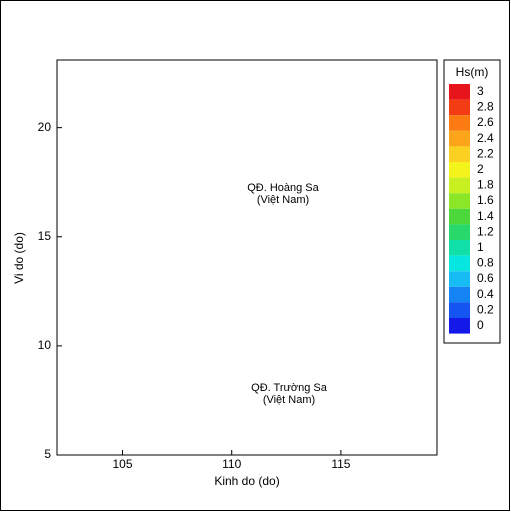 The height and width of the screenshot is (517, 511). Describe the element at coordinates (231, 464) in the screenshot. I see `x-tick-label: 110` at that location.